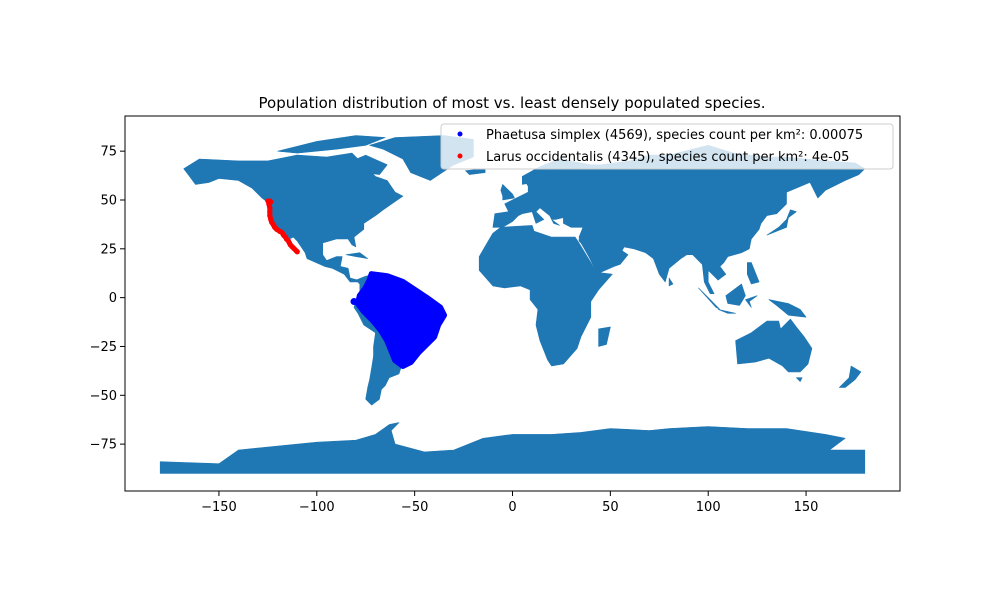  What do you see at coordinates (545, 296) in the screenshot?
I see `land-africa` at bounding box center [545, 296].